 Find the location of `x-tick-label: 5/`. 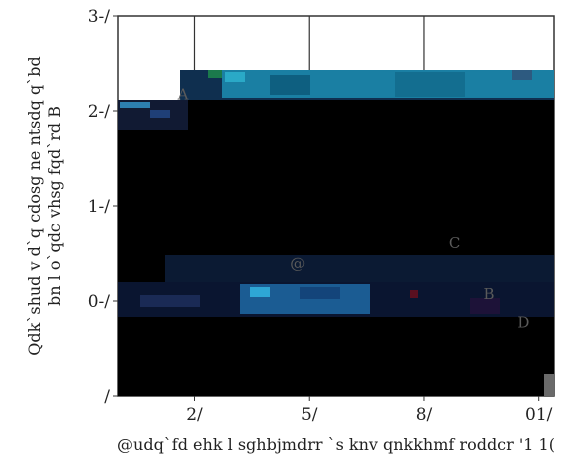

x-tick-label: 5/ is located at coordinates (309, 415).